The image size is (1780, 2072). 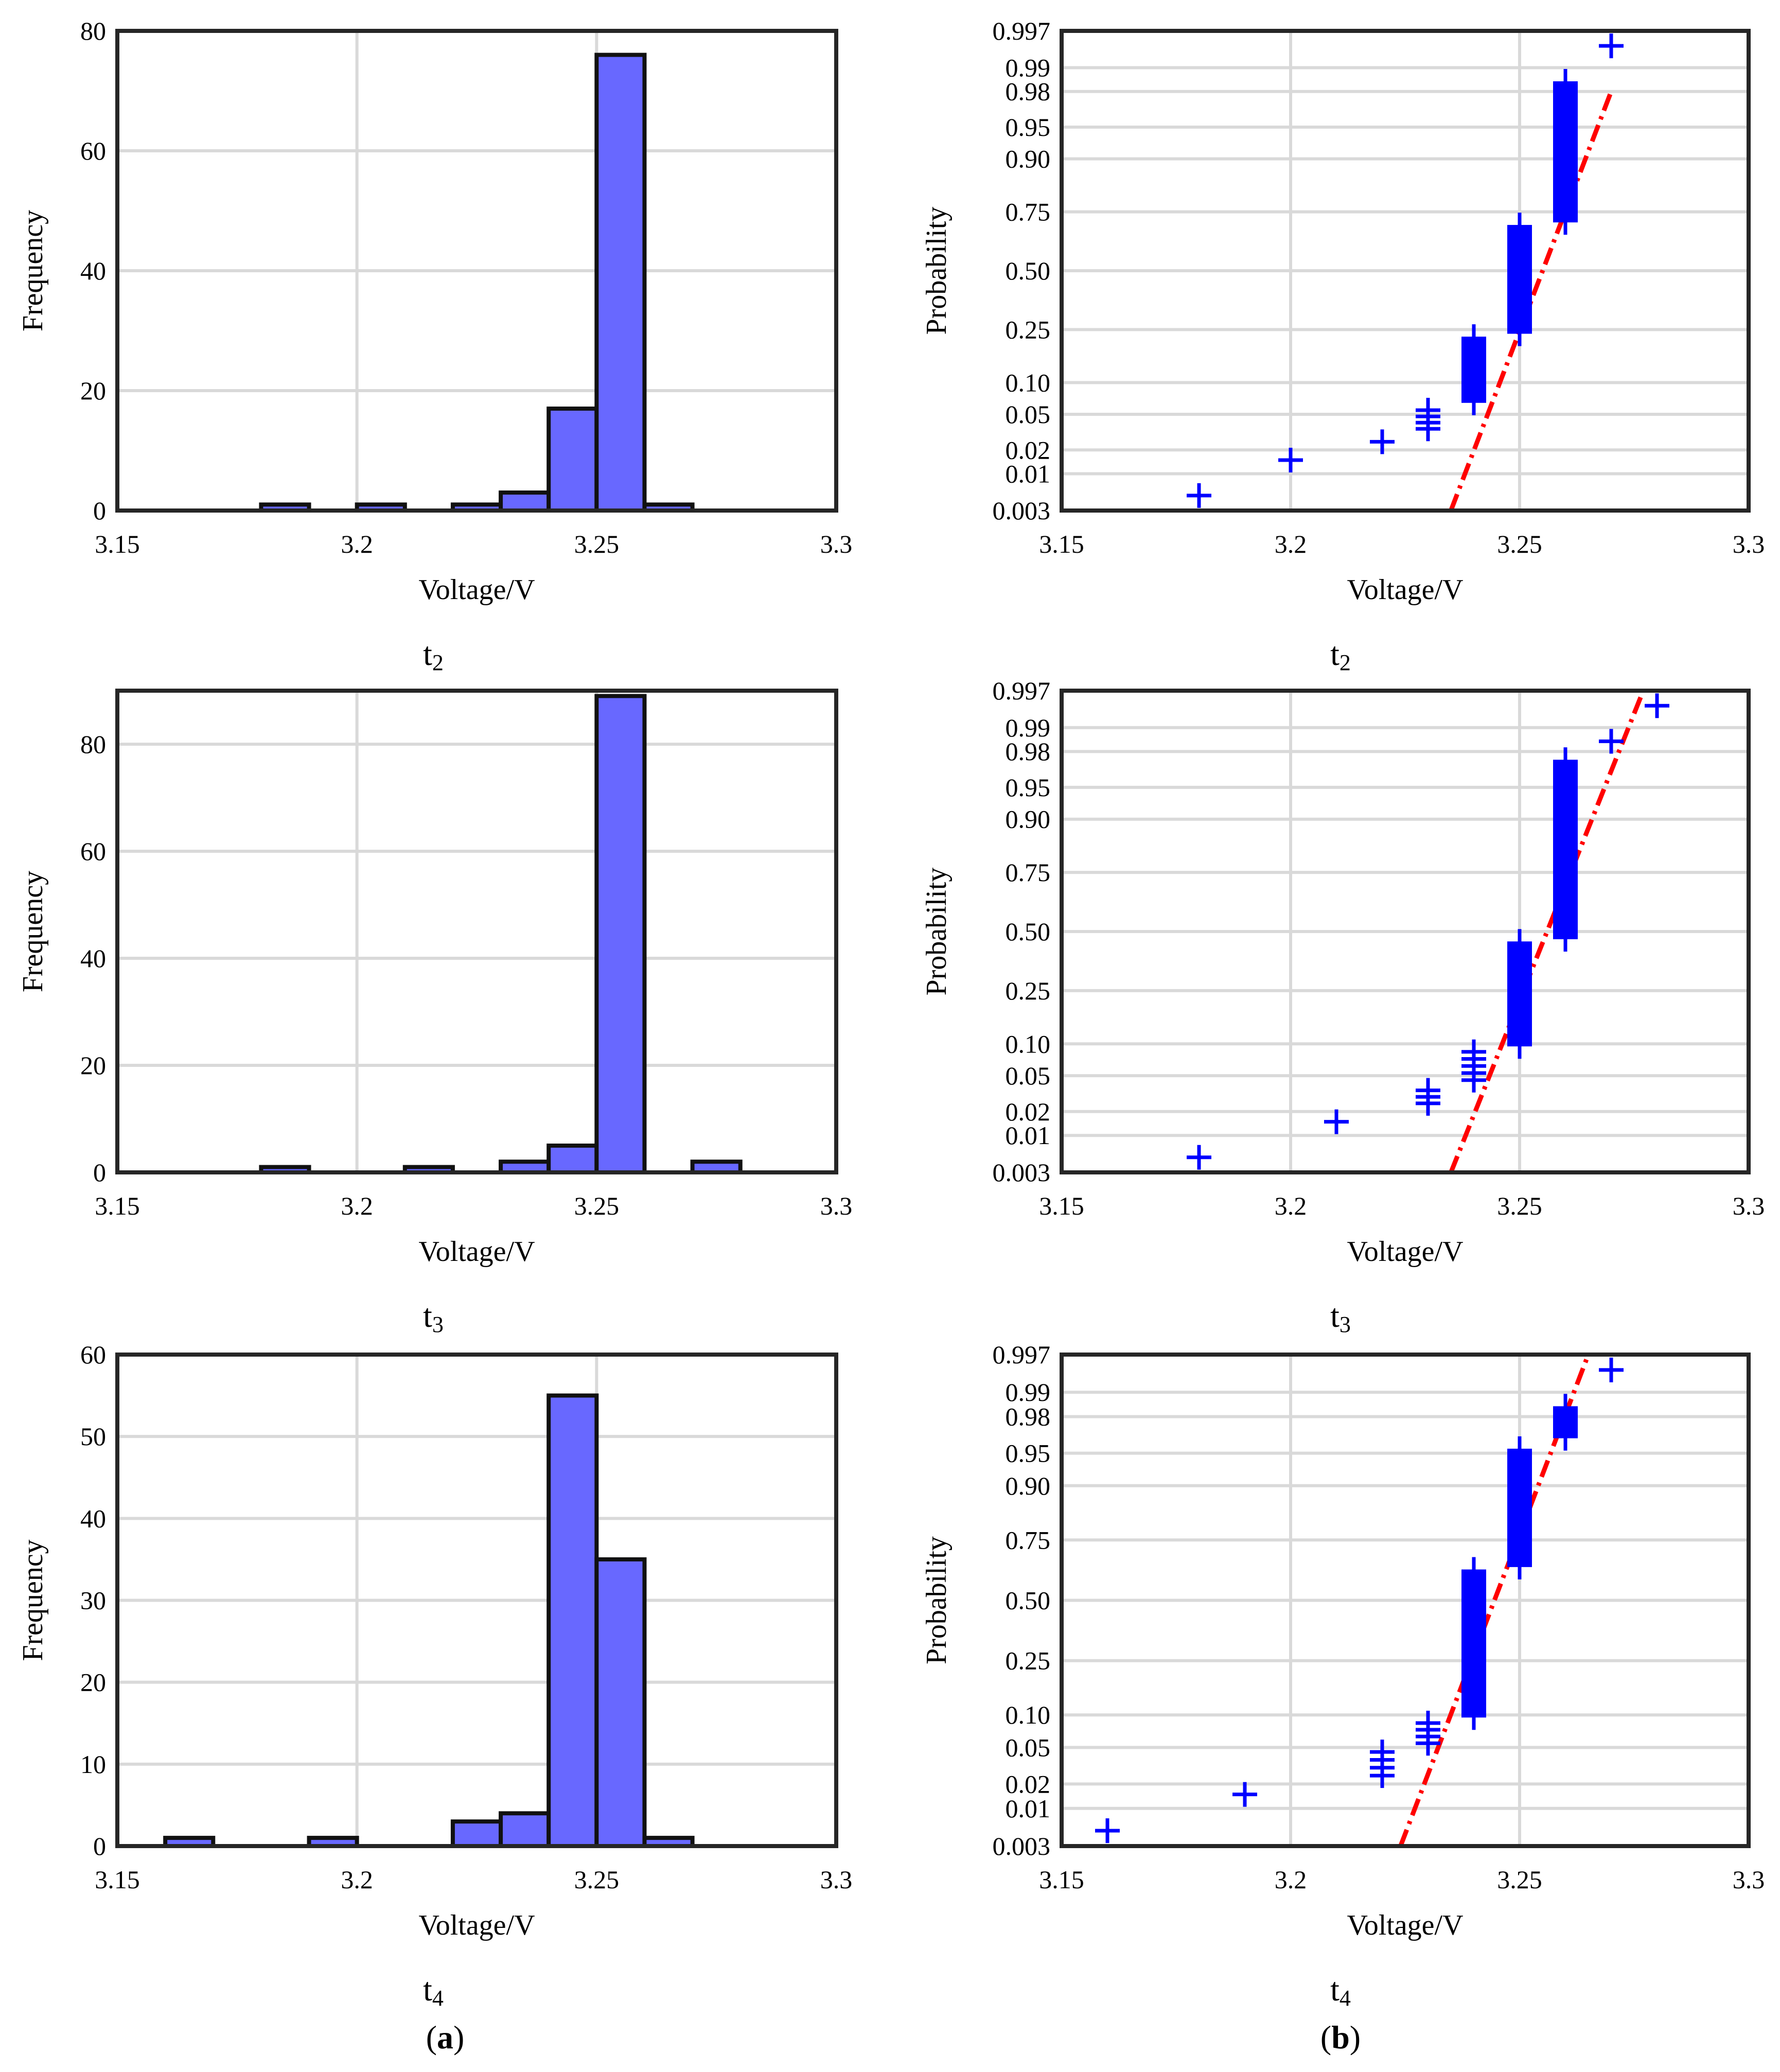 I want to click on panel-caption: t4, so click(x=433, y=1991).